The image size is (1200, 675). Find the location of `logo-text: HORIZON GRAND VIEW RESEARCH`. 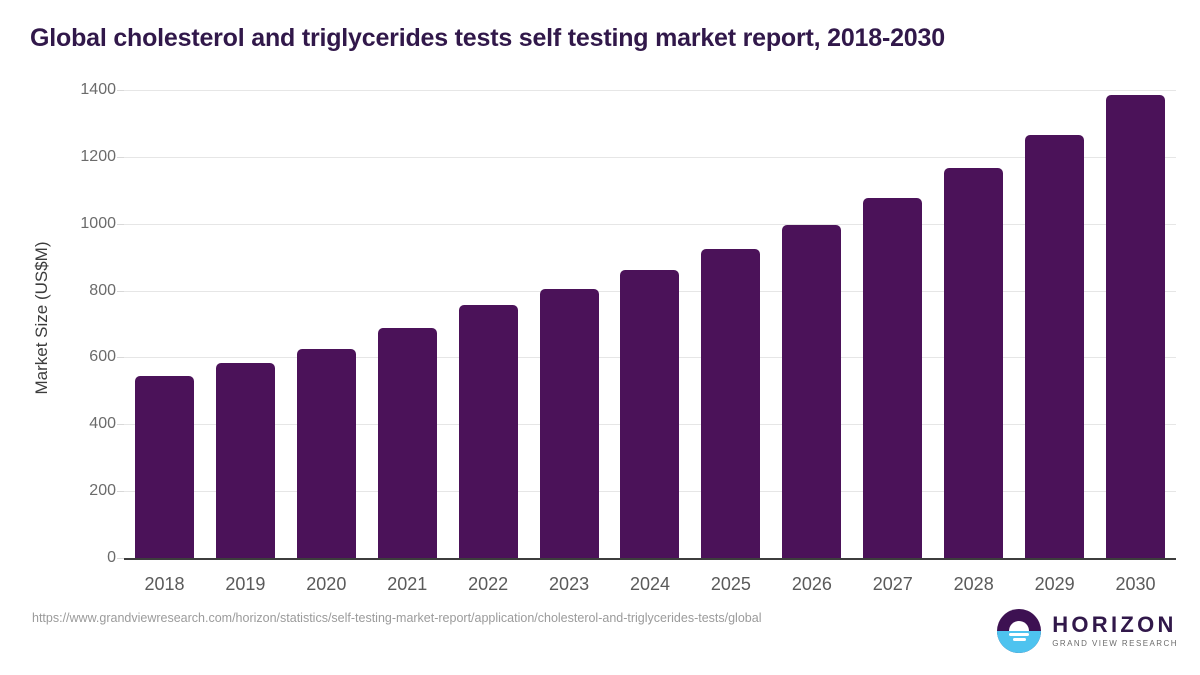

logo-text: HORIZON GRAND VIEW RESEARCH is located at coordinates (1115, 631).